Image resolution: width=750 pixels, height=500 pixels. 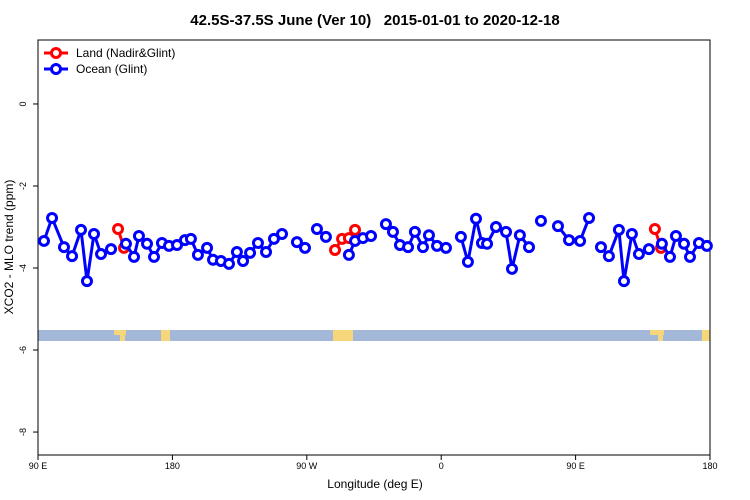 I want to click on y-tick-label: -8, so click(x=23, y=432).